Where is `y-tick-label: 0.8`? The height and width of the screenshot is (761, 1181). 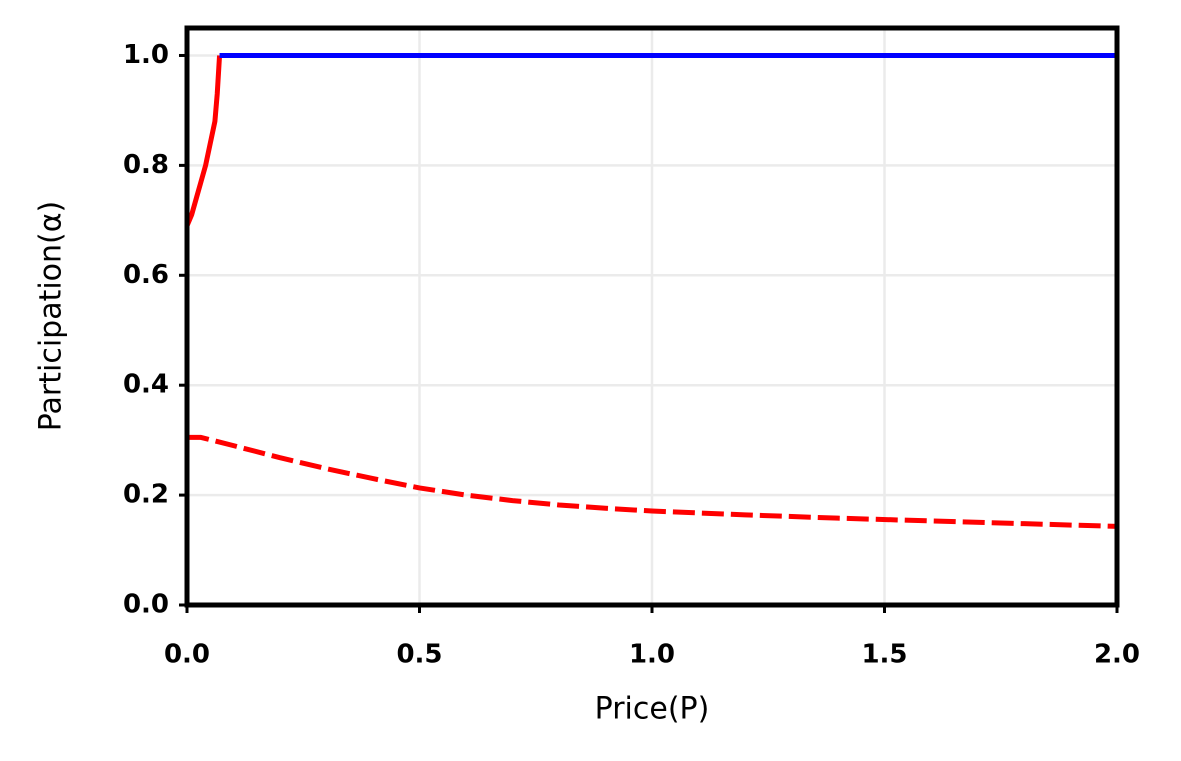 y-tick-label: 0.8 is located at coordinates (146, 165).